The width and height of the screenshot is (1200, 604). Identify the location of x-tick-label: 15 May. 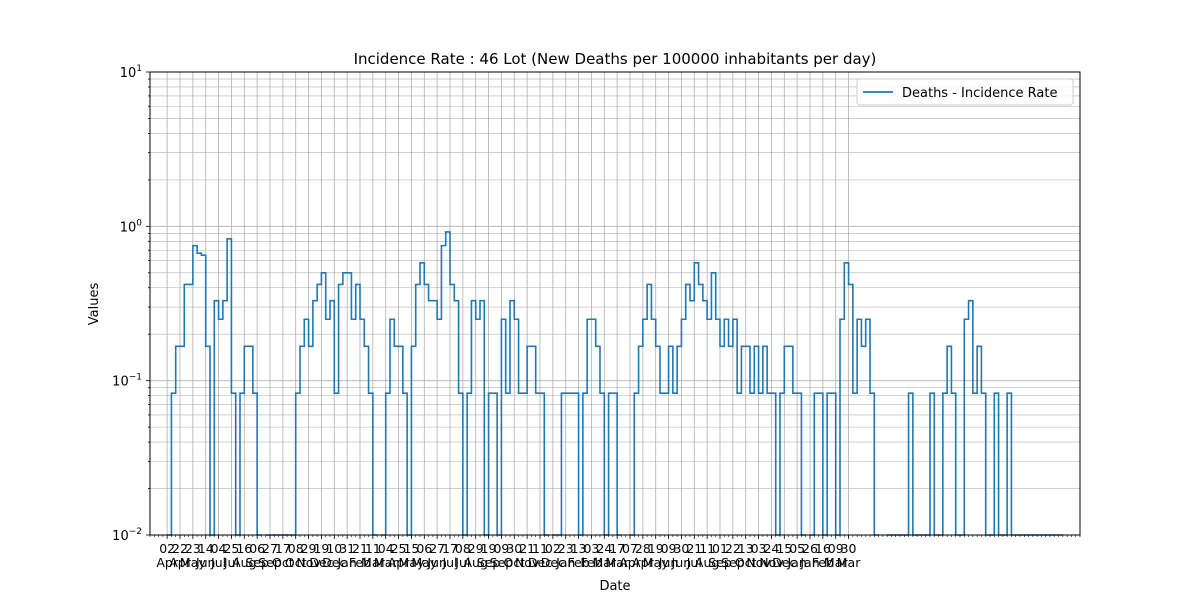
(412, 555).